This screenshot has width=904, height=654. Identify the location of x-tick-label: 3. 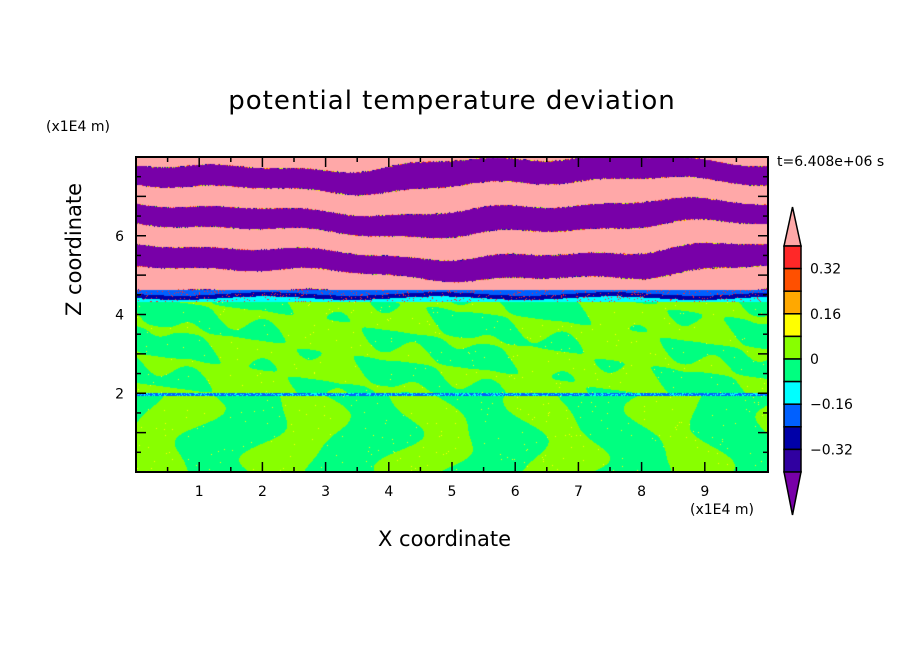
(325, 492).